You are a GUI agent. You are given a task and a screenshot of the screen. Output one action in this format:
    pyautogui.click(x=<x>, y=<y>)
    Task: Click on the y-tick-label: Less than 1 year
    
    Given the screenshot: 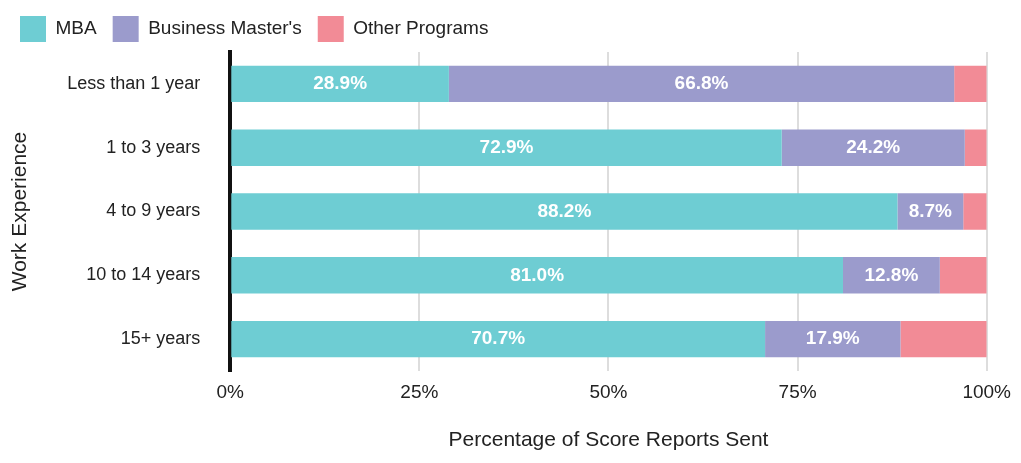 What is the action you would take?
    pyautogui.click(x=134, y=82)
    